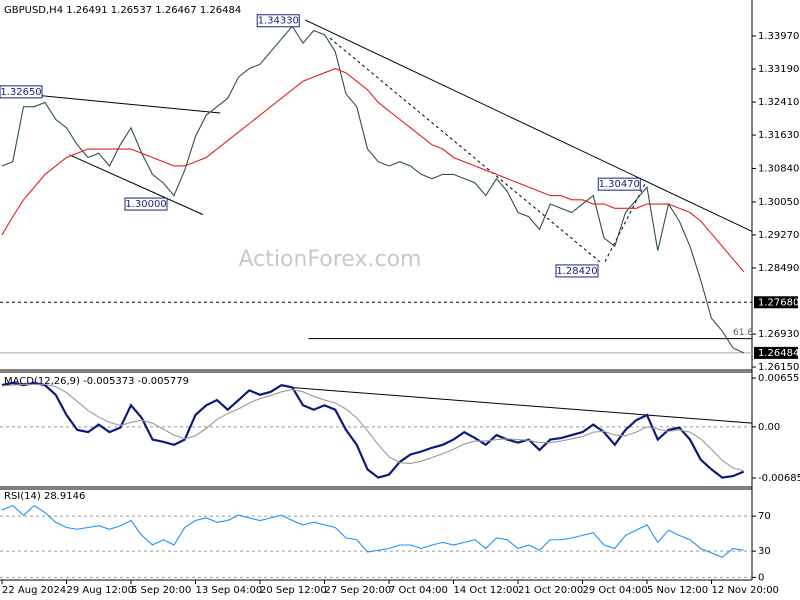 The height and width of the screenshot is (600, 800). Describe the element at coordinates (778, 69) in the screenshot. I see `y-tick-label: 1.33190` at that location.